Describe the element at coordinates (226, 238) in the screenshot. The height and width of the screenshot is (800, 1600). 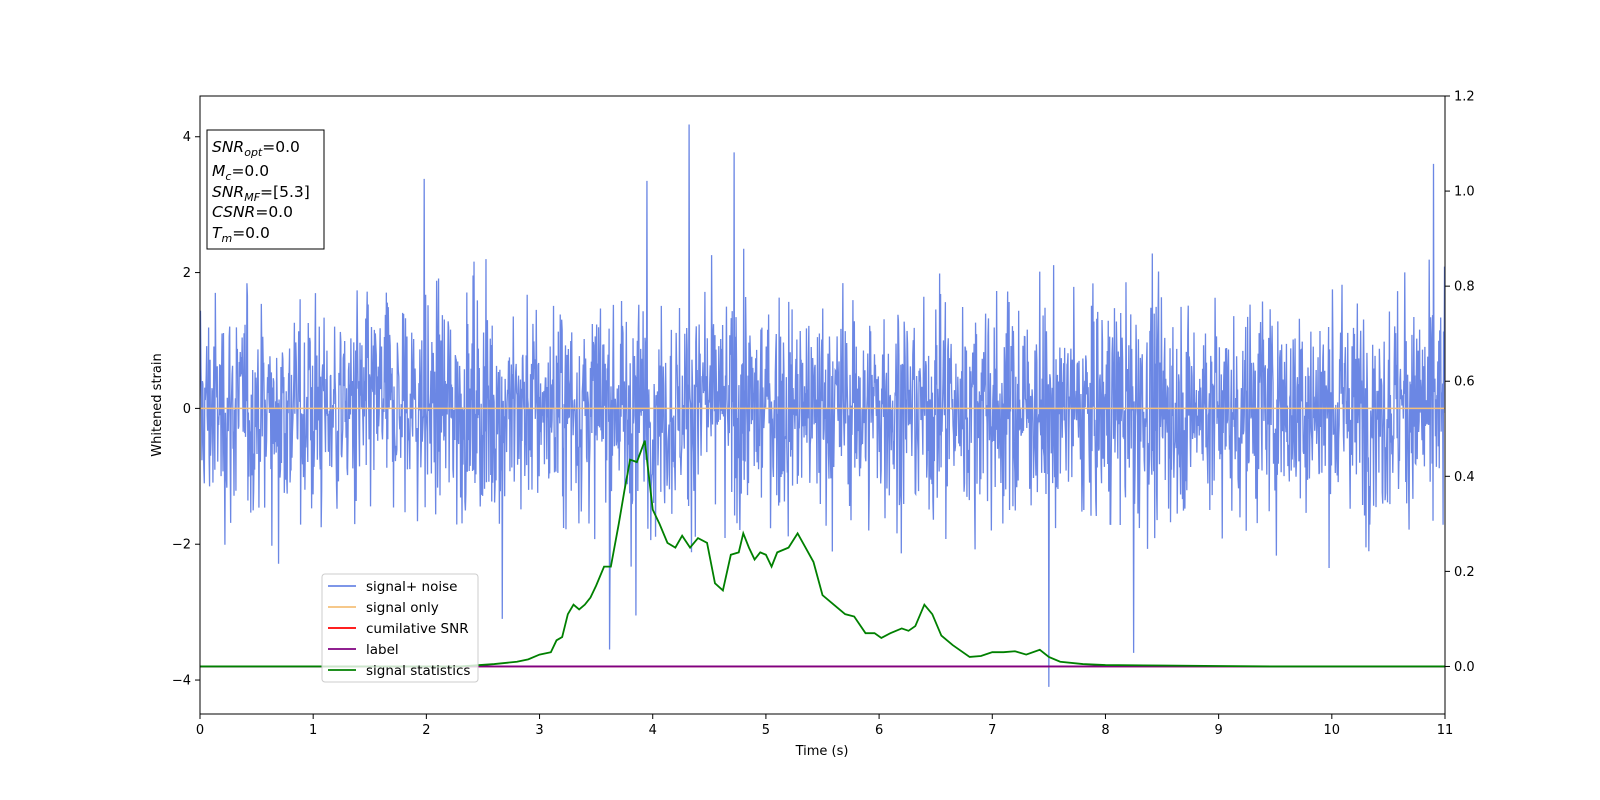
I see `info-subscript: m` at that location.